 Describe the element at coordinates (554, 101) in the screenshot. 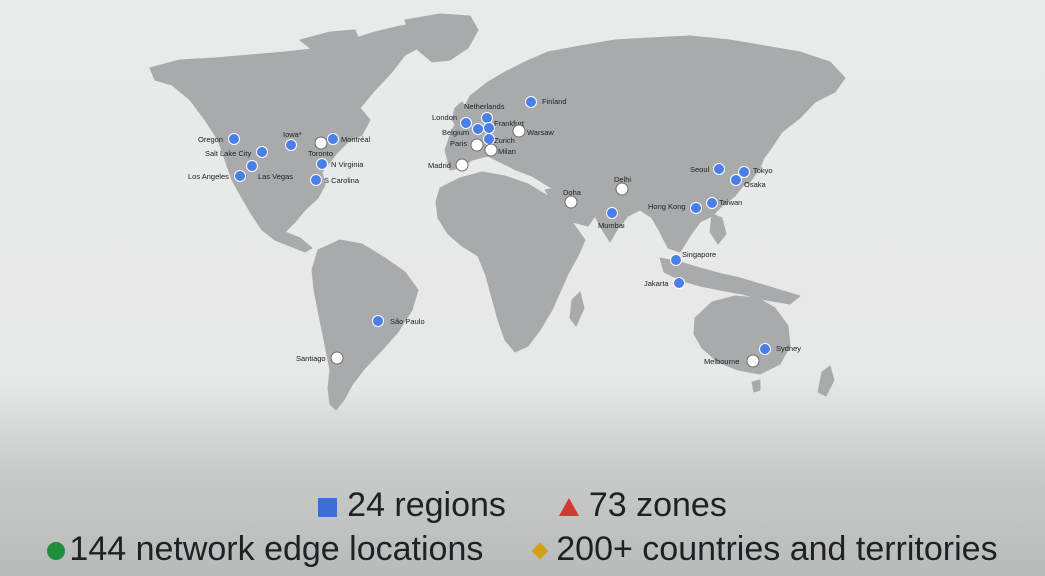

I see `pin-label-finland: Finland` at that location.